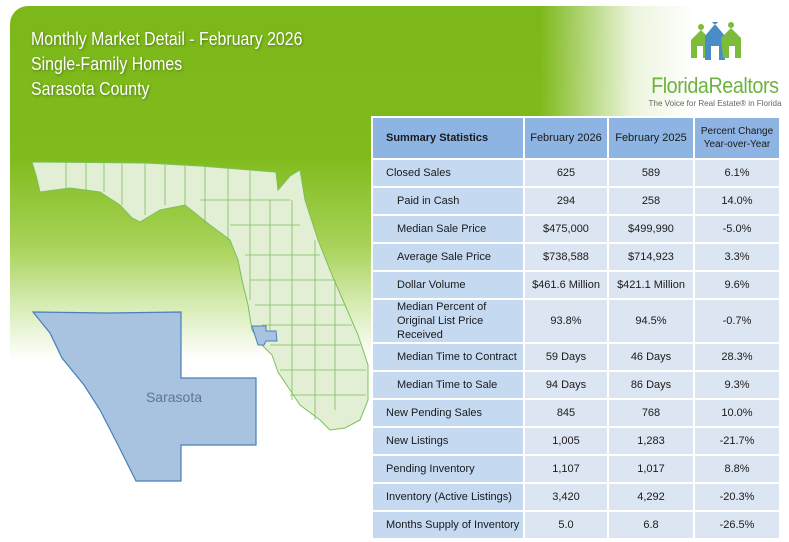 The width and height of the screenshot is (789, 542). Describe the element at coordinates (737, 173) in the screenshot. I see `value-percent-change: 6.1%` at that location.